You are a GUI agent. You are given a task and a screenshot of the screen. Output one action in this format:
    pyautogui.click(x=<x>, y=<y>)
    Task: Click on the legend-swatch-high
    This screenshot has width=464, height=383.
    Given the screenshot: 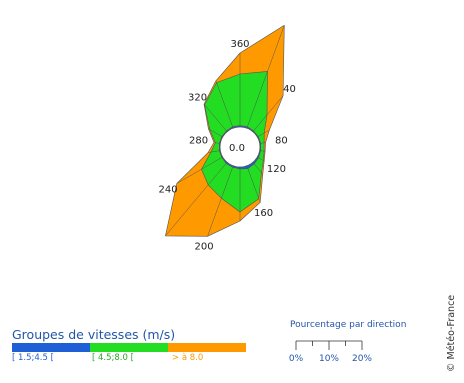 What is the action you would take?
    pyautogui.click(x=207, y=347)
    